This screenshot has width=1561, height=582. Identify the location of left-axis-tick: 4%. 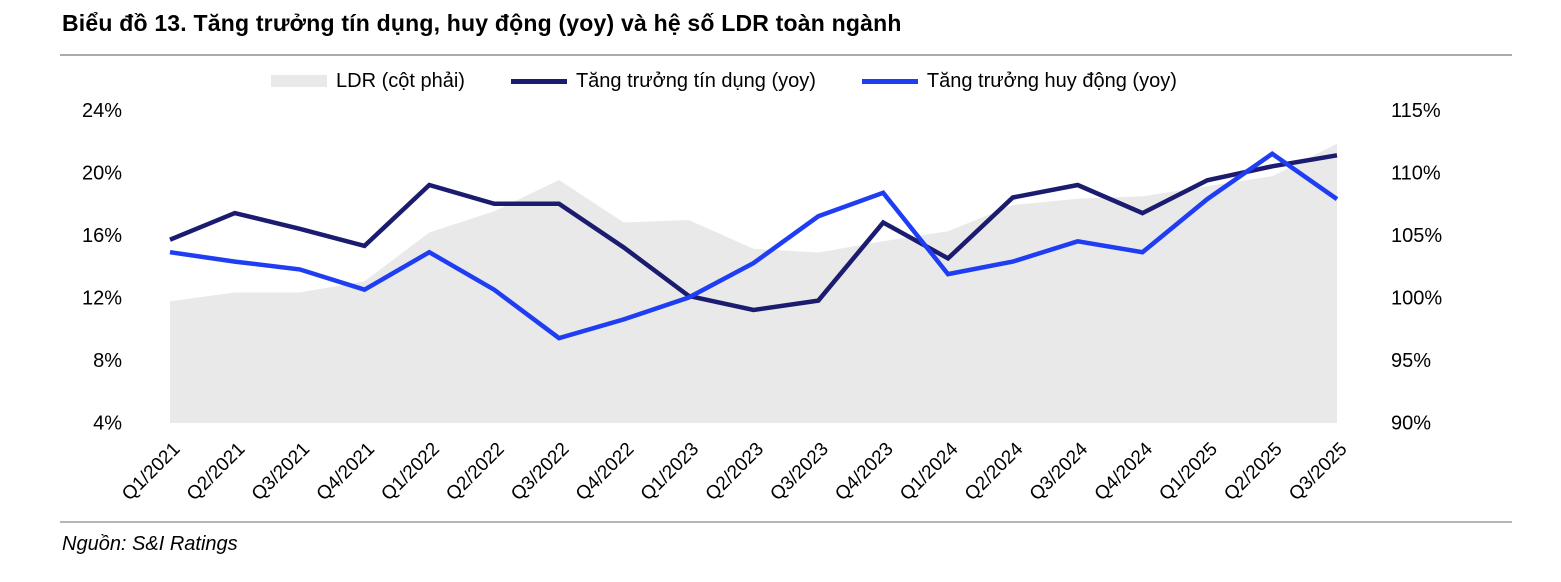
(107, 424).